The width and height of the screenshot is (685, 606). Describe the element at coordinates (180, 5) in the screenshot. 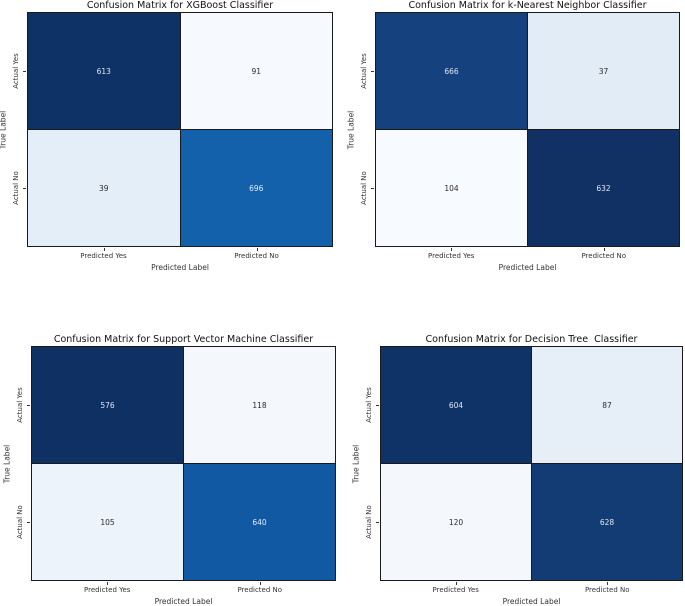

I see `plot-title: Confusion Matrix for XGBoost Classifier` at that location.